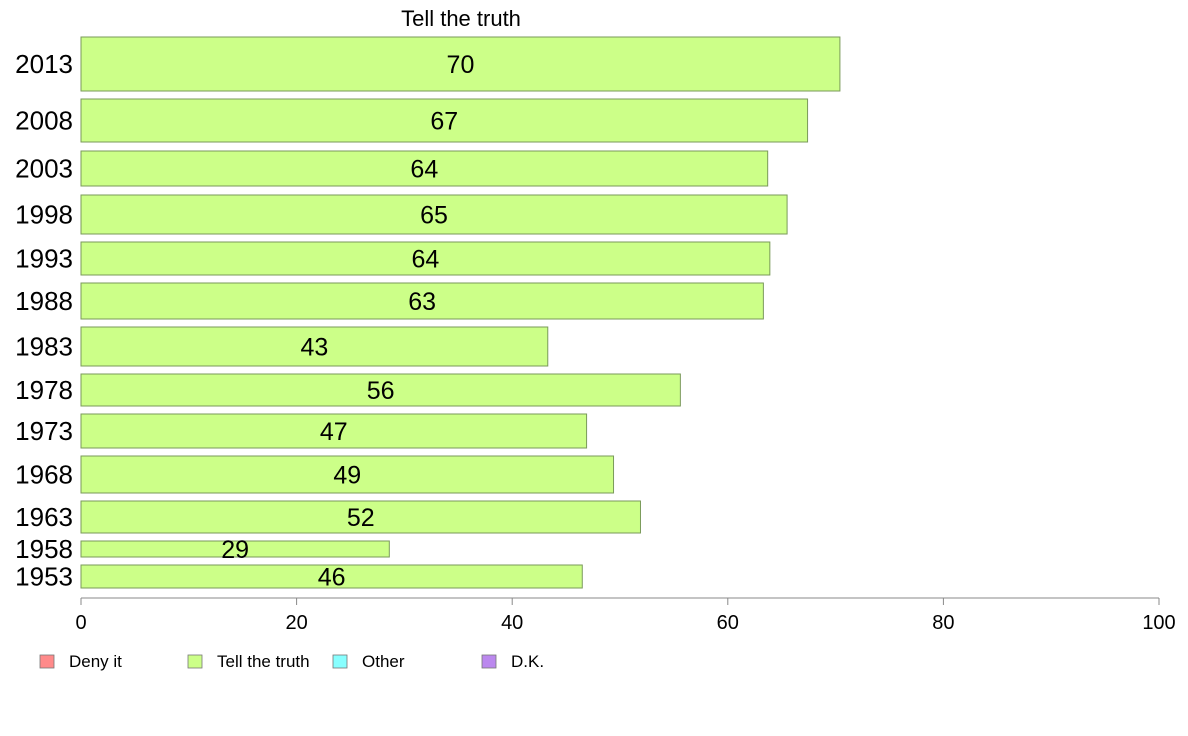 The image size is (1188, 736). Describe the element at coordinates (44, 390) in the screenshot. I see `category-label-1978: 1978` at that location.